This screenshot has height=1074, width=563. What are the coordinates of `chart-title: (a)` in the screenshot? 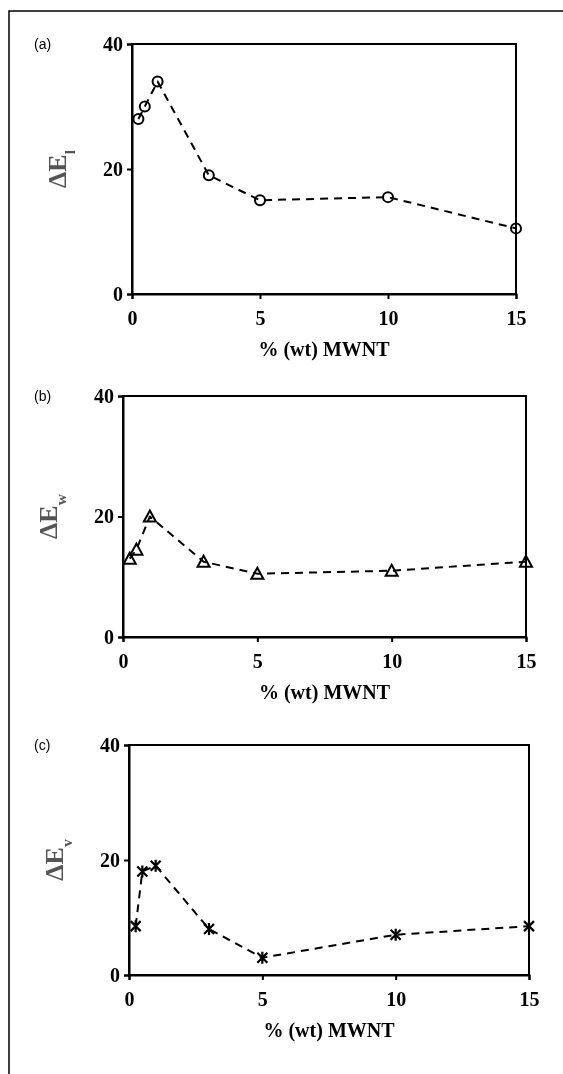 It's located at (43, 44).